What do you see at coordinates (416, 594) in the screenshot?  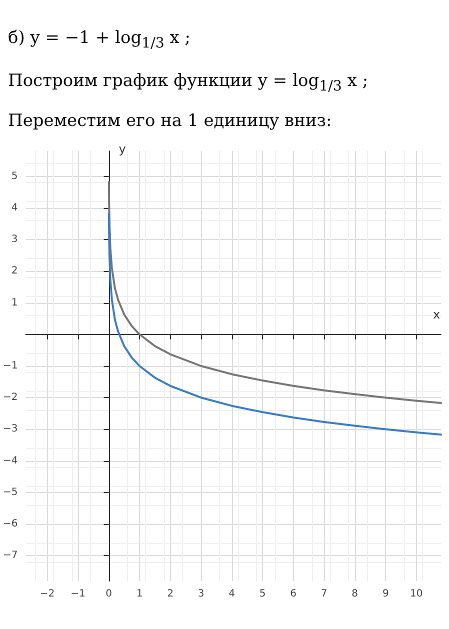 I see `x-tick-label: 10` at bounding box center [416, 594].